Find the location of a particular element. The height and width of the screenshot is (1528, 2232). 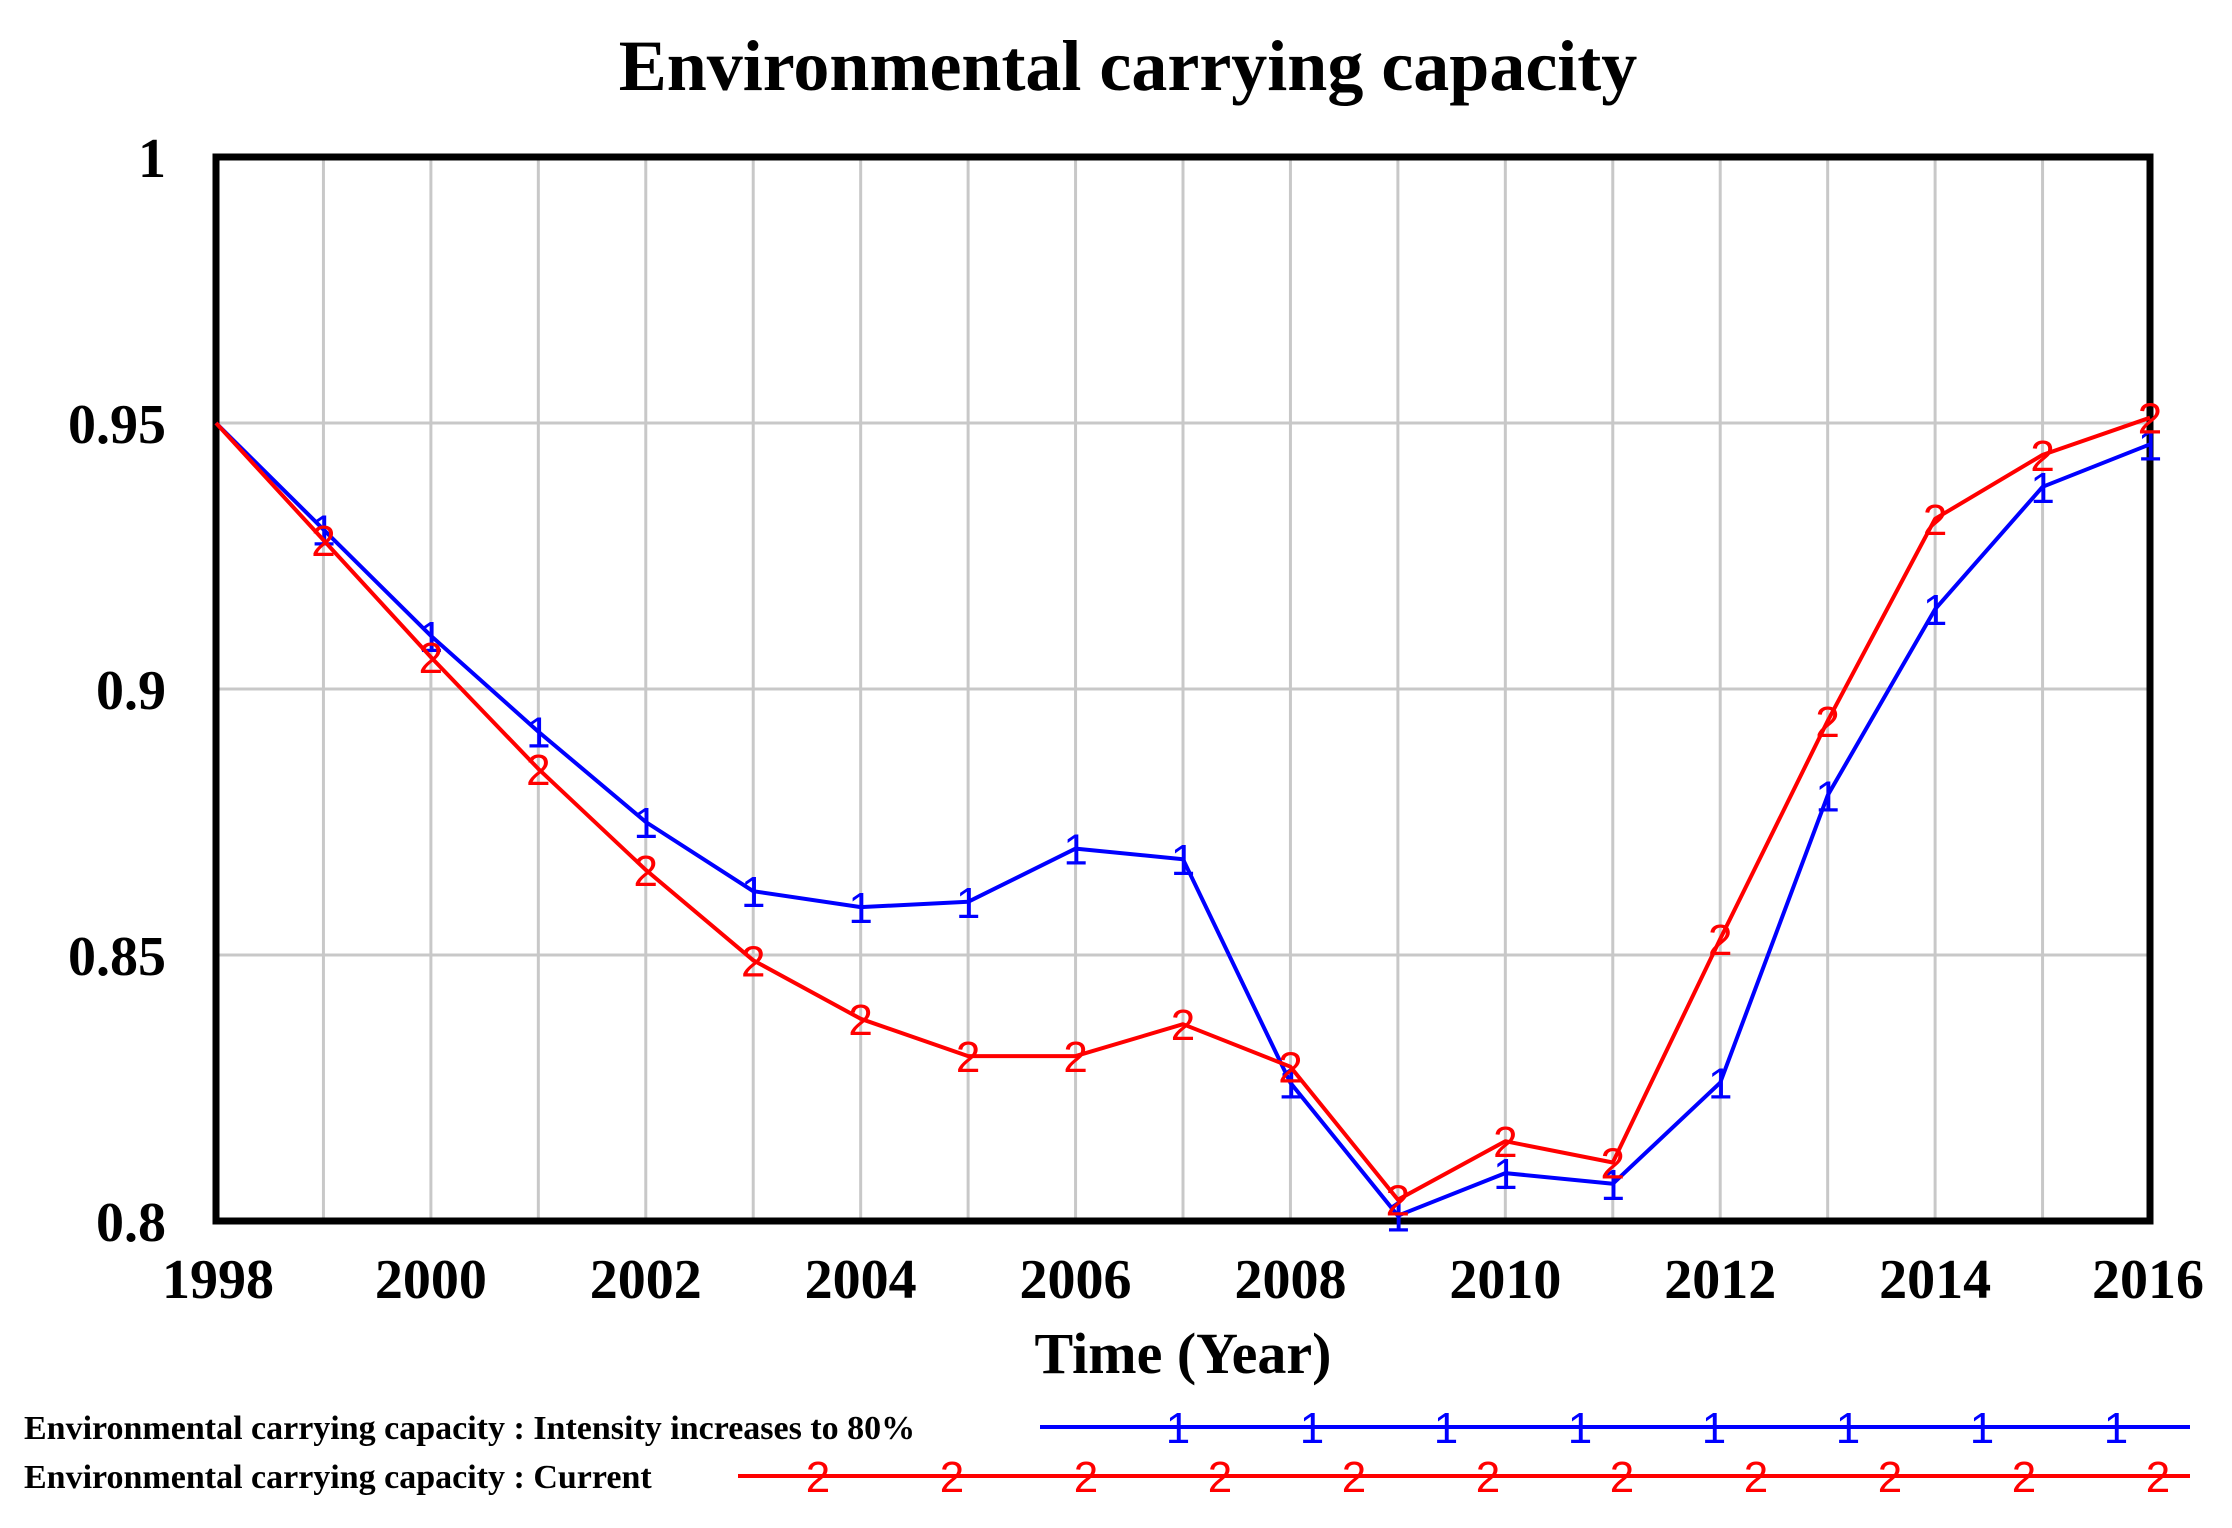

x-tick-label: 2016 is located at coordinates (2148, 1280).